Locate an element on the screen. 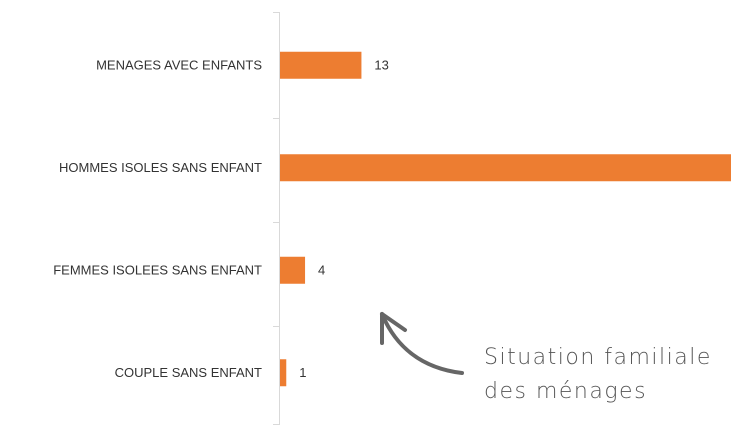 Image resolution: width=734 pixels, height=428 pixels. annotation-arrowhead is located at coordinates (393, 328).